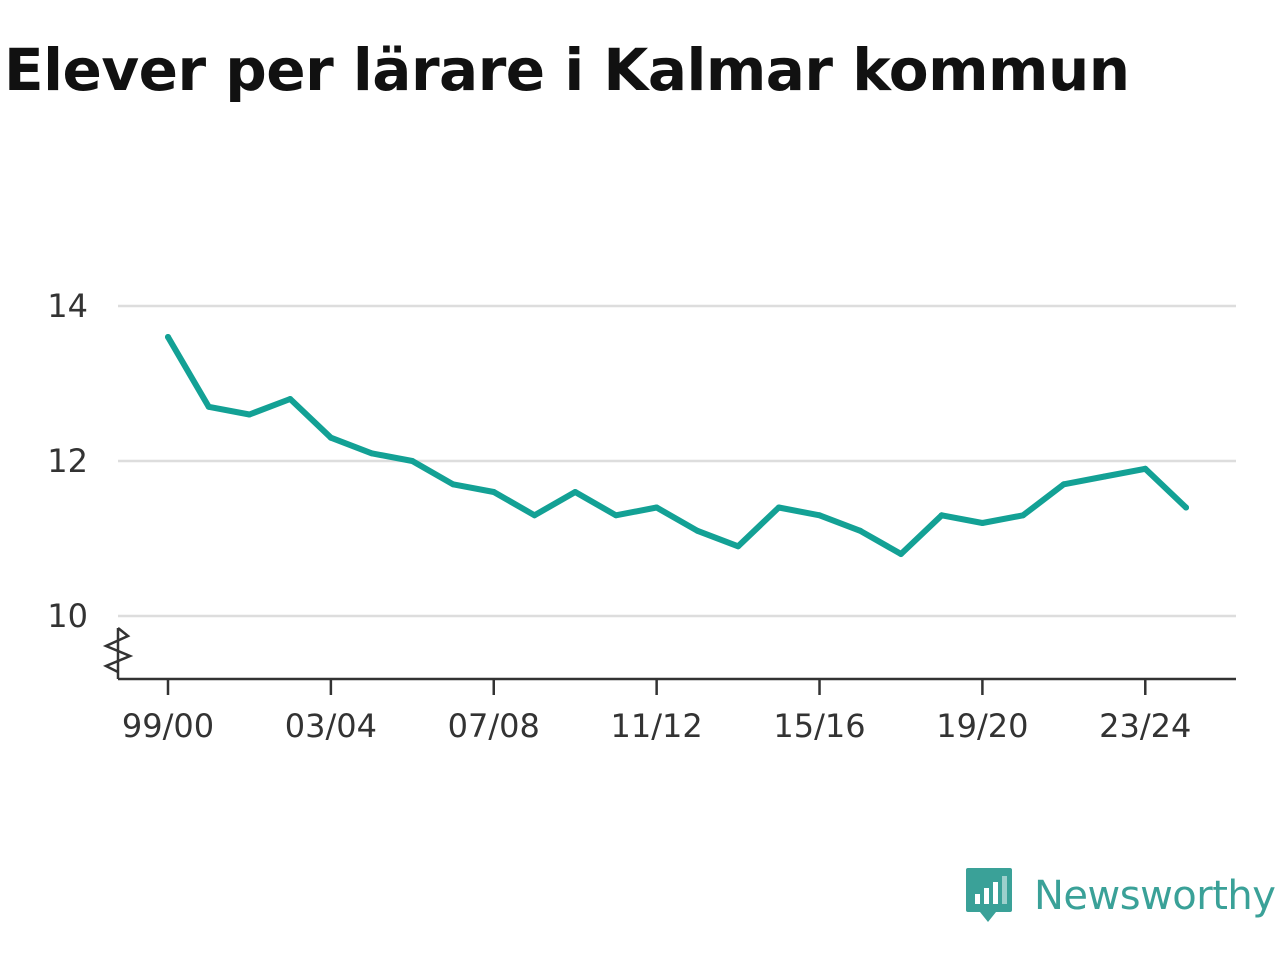  What do you see at coordinates (493, 492) in the screenshot?
I see `data-point-07/08` at bounding box center [493, 492].